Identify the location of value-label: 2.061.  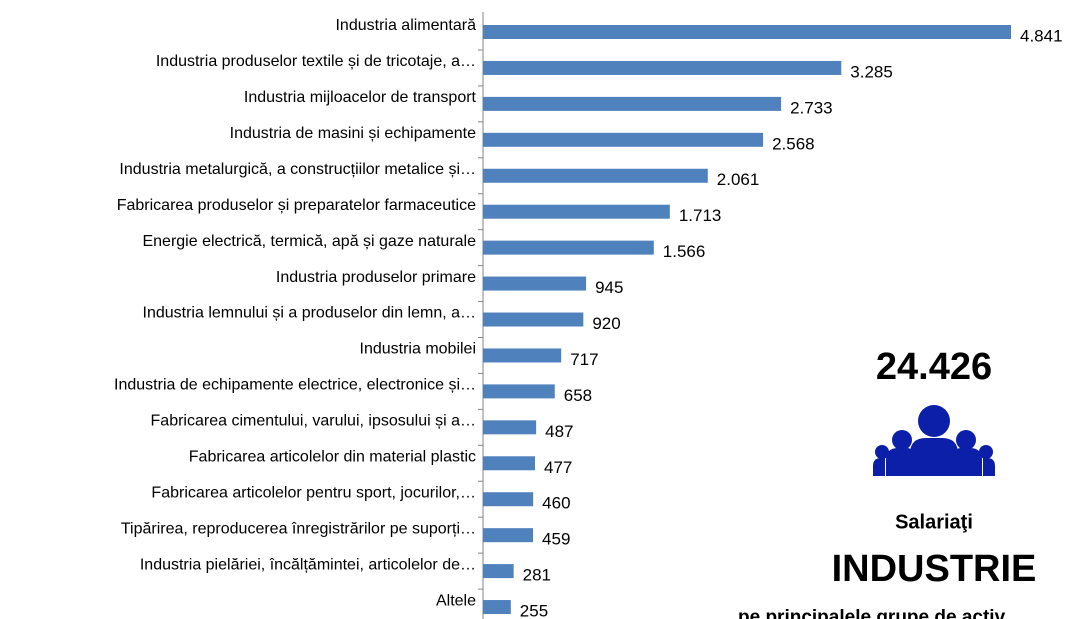
(738, 179).